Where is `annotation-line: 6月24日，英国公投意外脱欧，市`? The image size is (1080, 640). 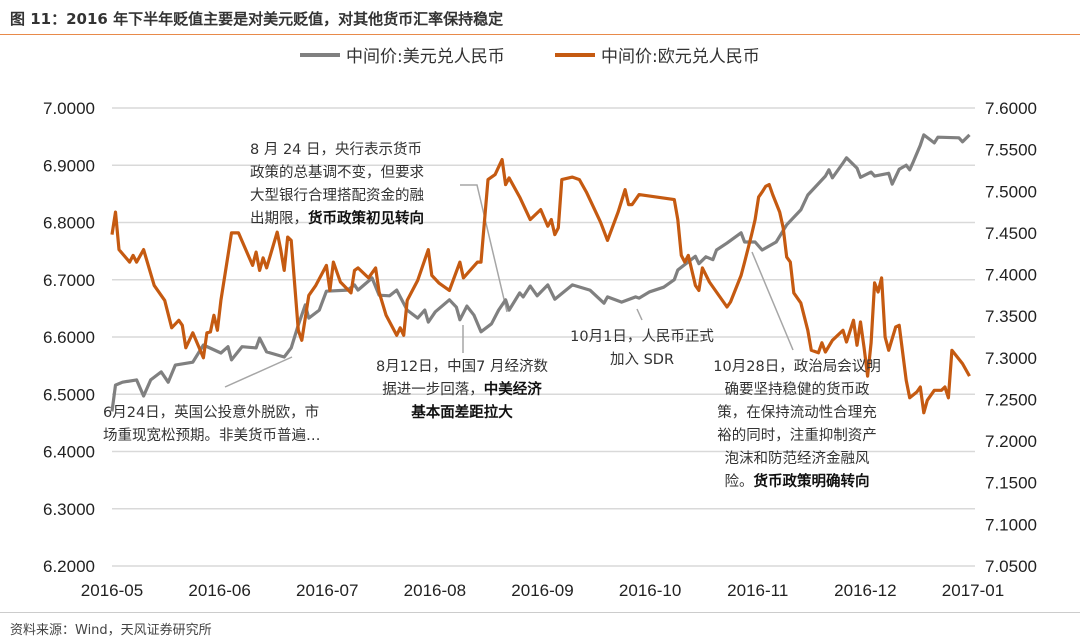
annotation-line: 6月24日，英国公投意外脱欧，市 is located at coordinates (211, 413).